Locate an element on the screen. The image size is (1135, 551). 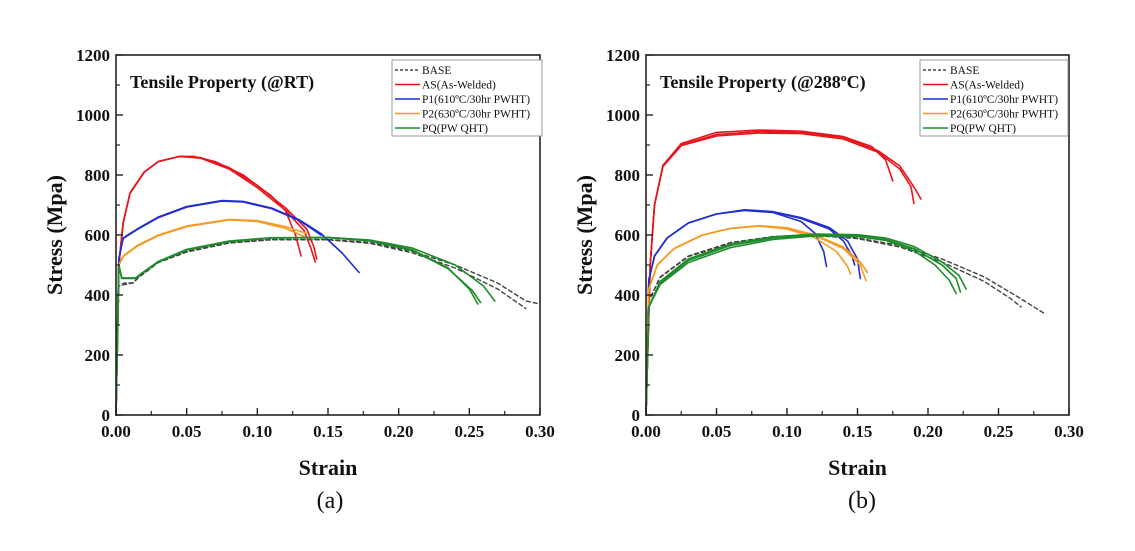
panel-caption: (a) is located at coordinates (330, 501).